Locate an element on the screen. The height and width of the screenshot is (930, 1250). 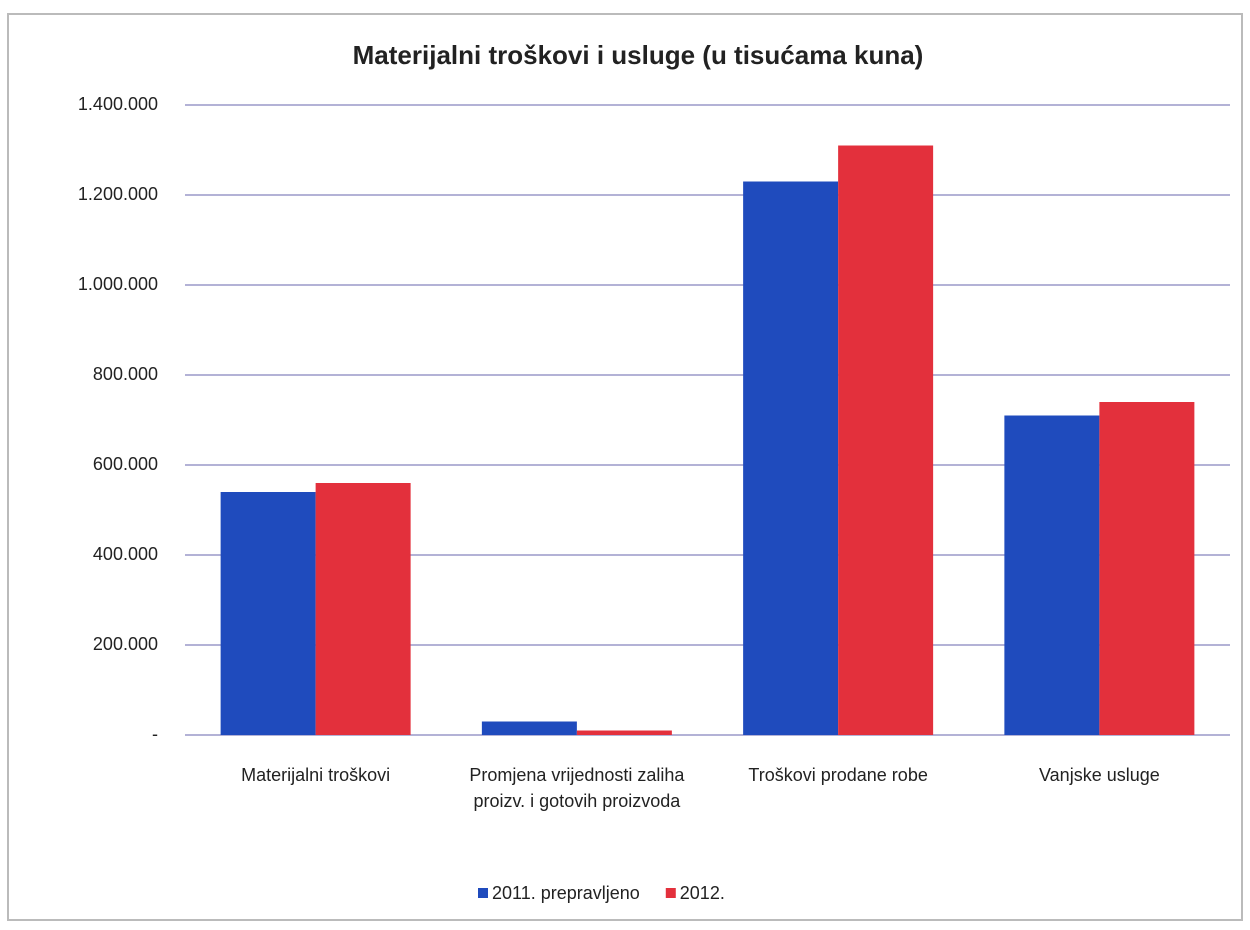
y-tick-label: 1.200.000 is located at coordinates (118, 194).